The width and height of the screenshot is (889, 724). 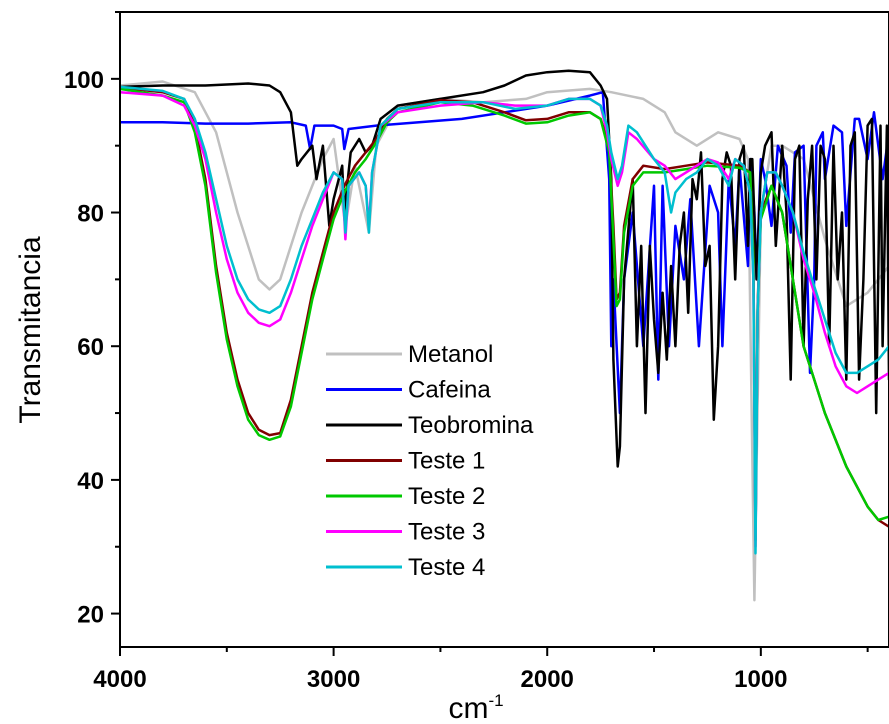 I want to click on y-tick-label: 40, so click(x=90, y=481).